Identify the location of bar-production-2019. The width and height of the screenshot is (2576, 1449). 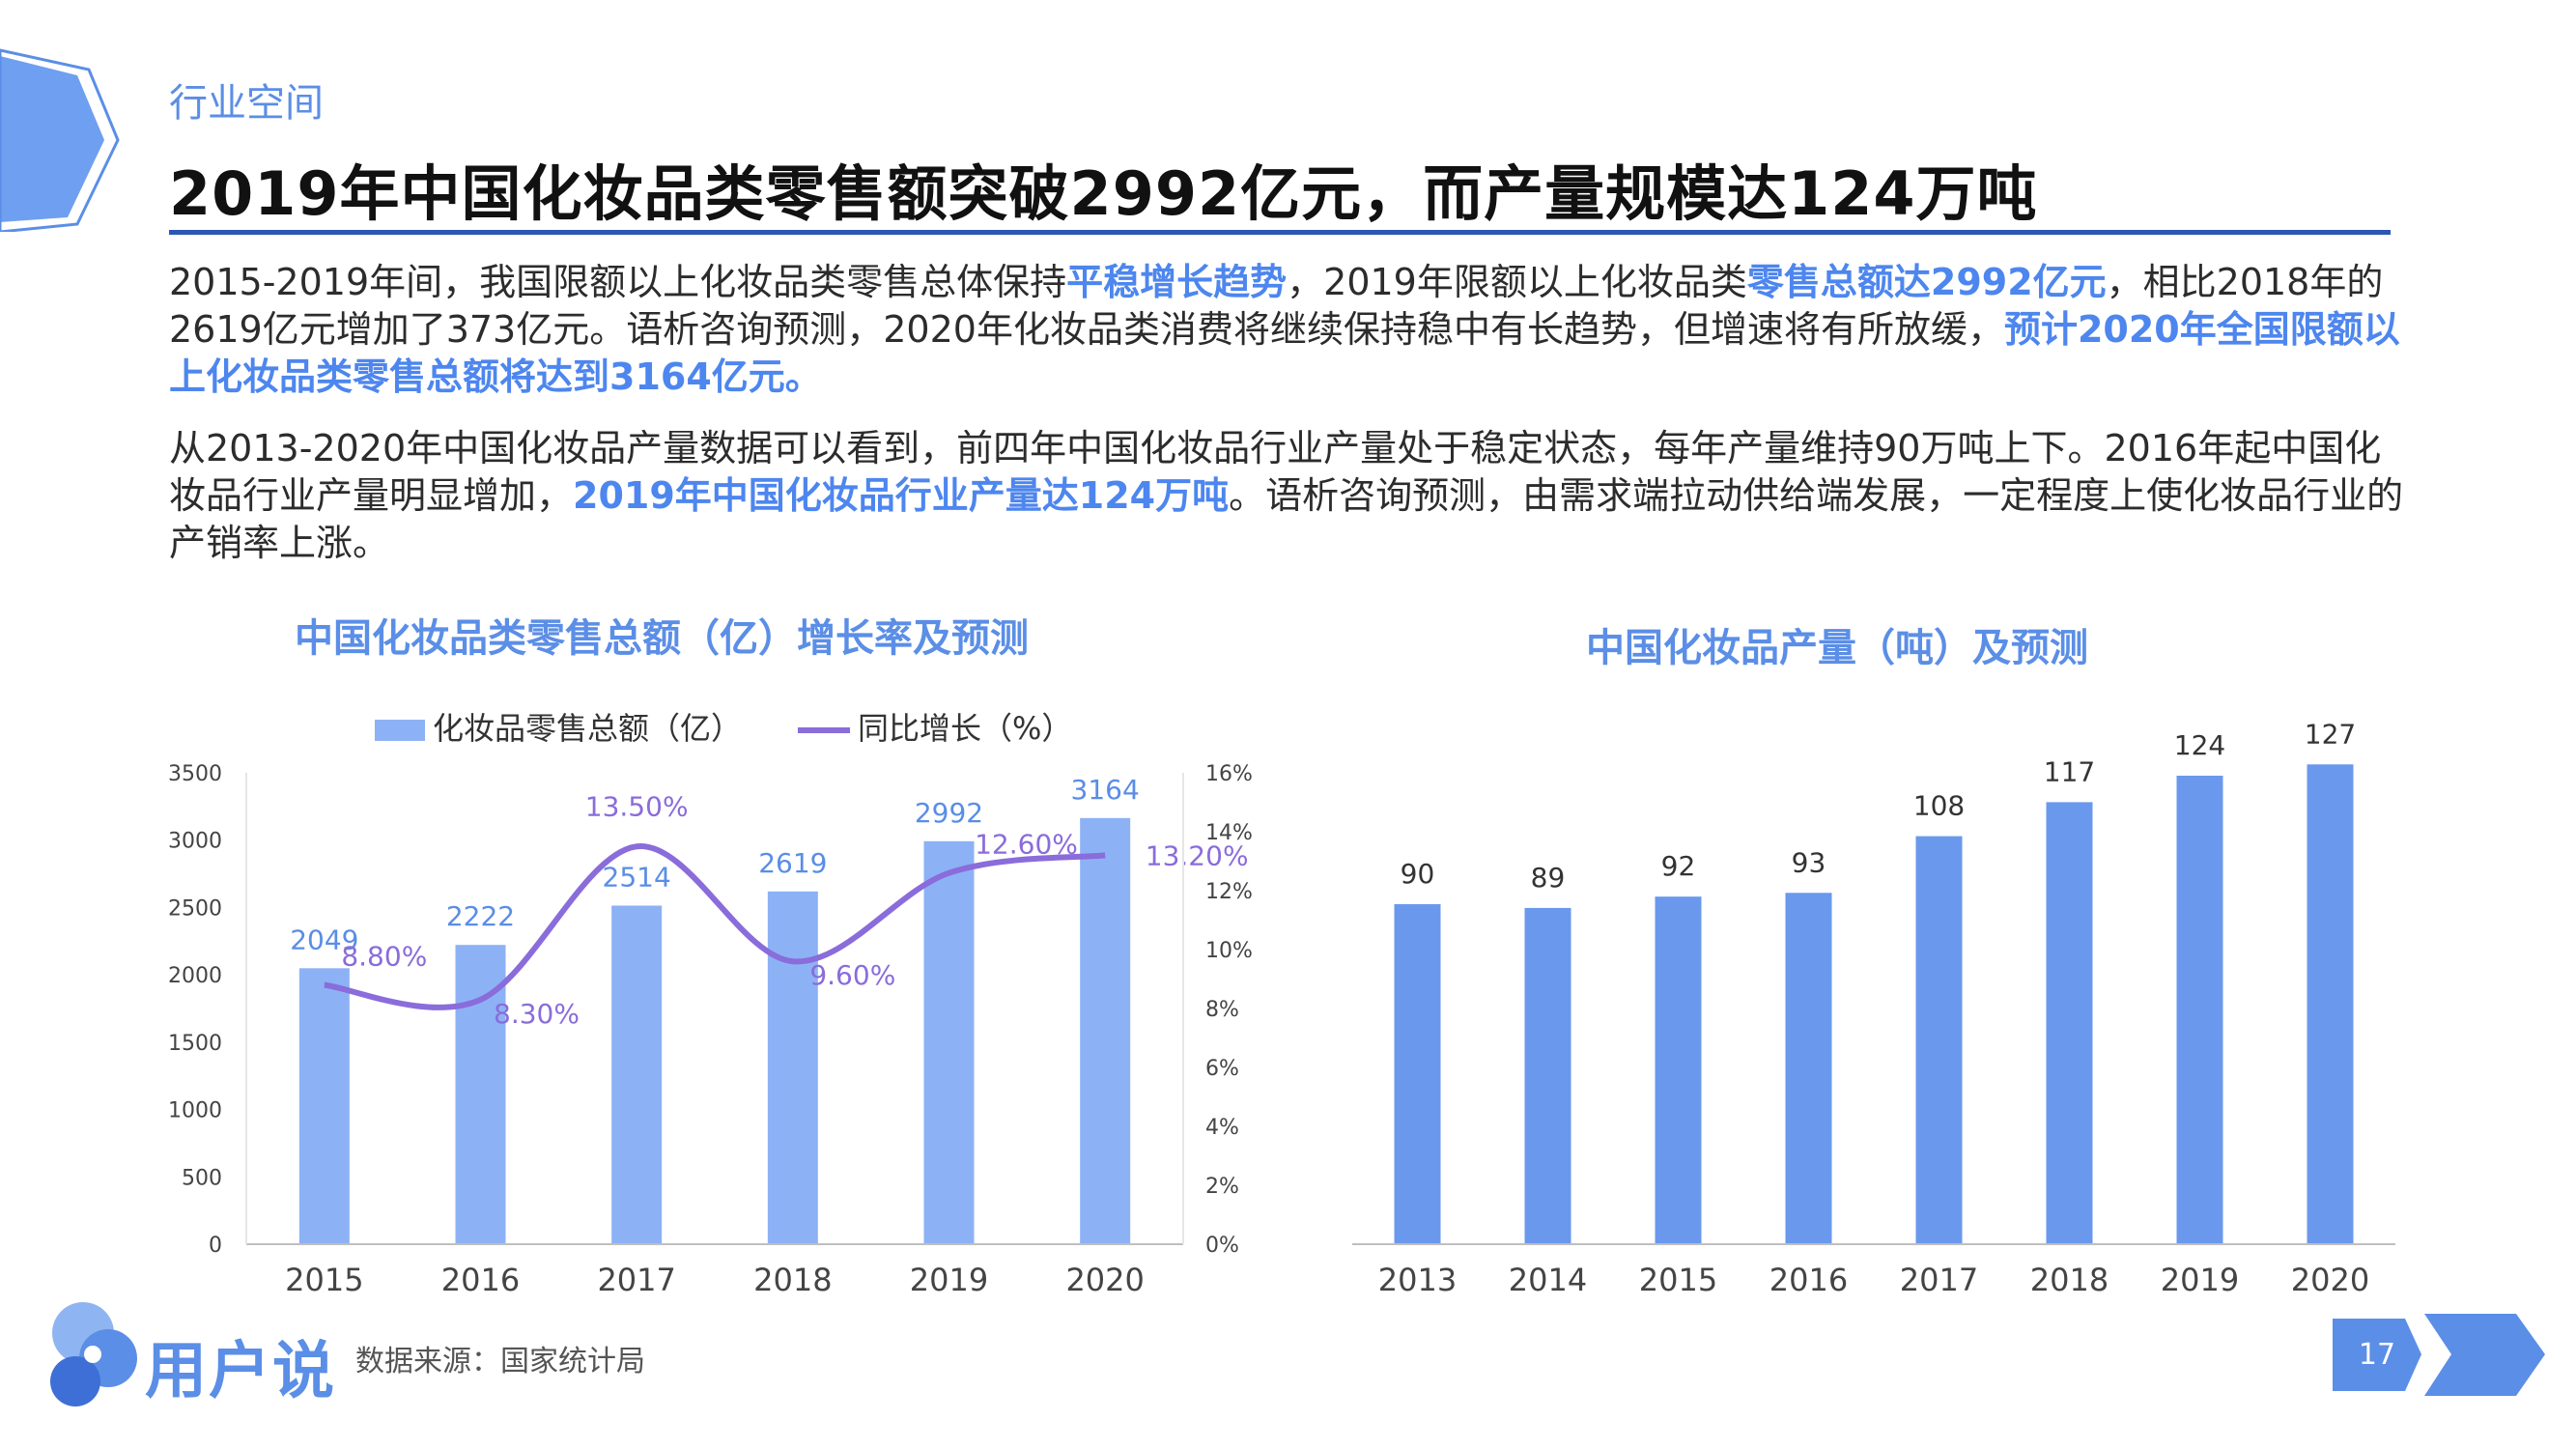
(2199, 1010).